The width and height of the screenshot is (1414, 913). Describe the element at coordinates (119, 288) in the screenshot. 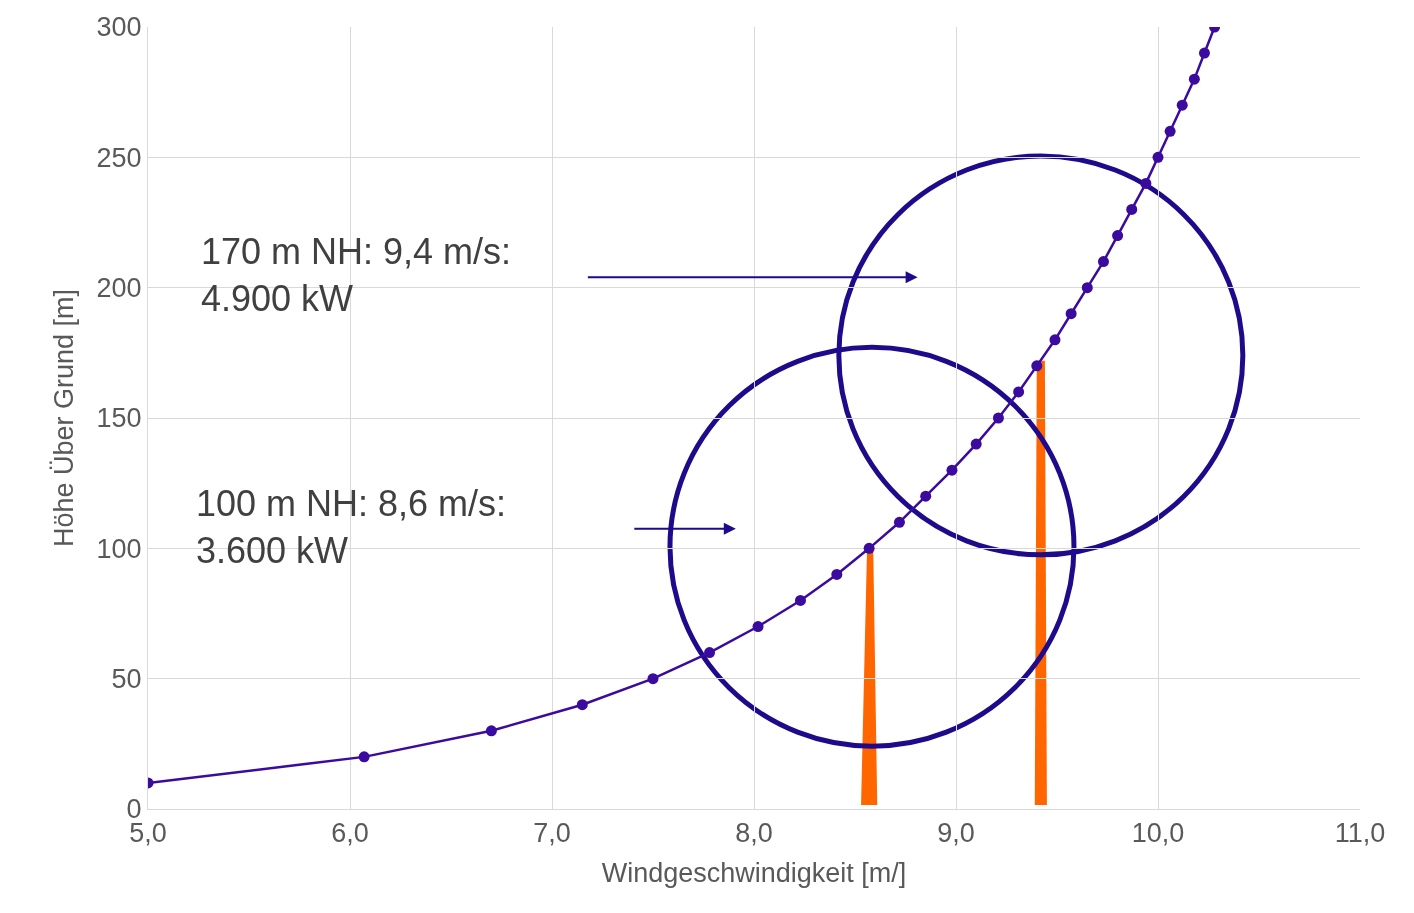

I see `y-tick-label: 200` at that location.